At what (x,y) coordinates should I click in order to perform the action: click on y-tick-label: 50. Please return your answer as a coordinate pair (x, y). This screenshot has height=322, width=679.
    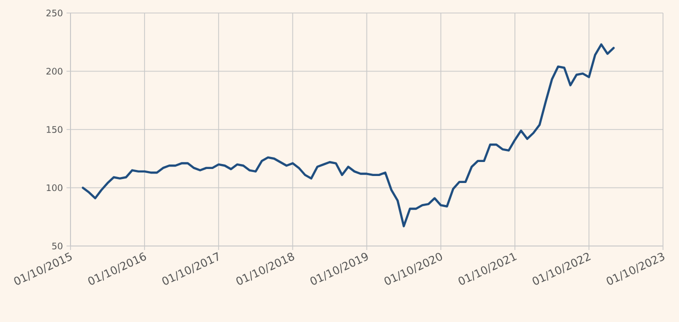
    Looking at the image, I should click on (57, 246).